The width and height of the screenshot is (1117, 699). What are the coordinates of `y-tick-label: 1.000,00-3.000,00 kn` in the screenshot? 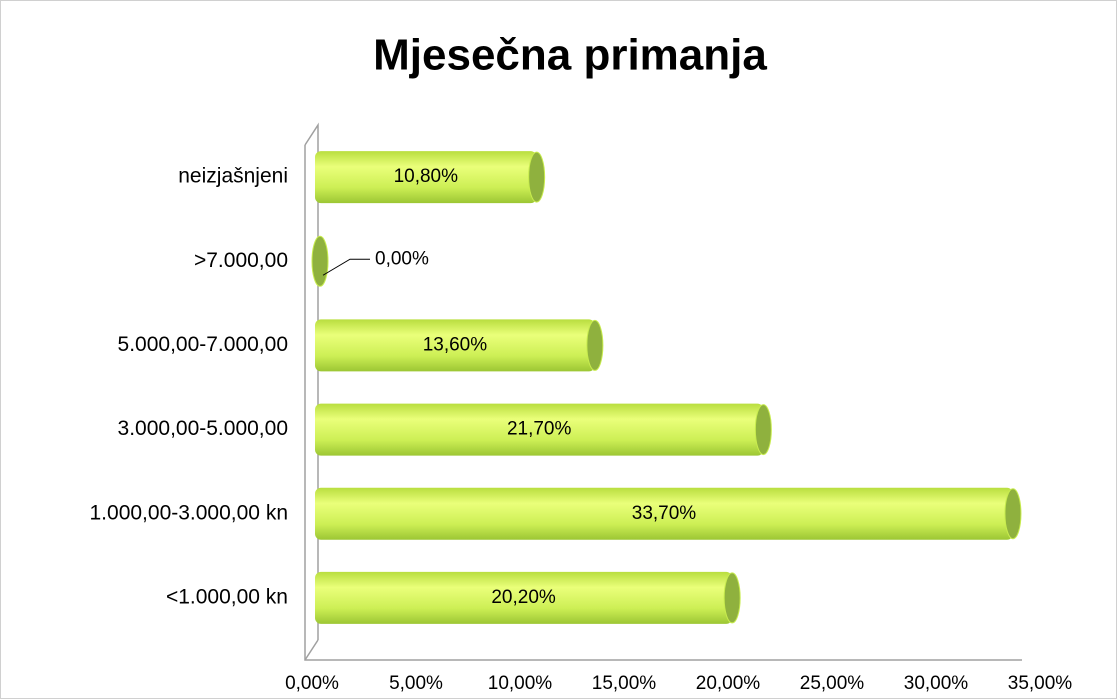 It's located at (189, 512).